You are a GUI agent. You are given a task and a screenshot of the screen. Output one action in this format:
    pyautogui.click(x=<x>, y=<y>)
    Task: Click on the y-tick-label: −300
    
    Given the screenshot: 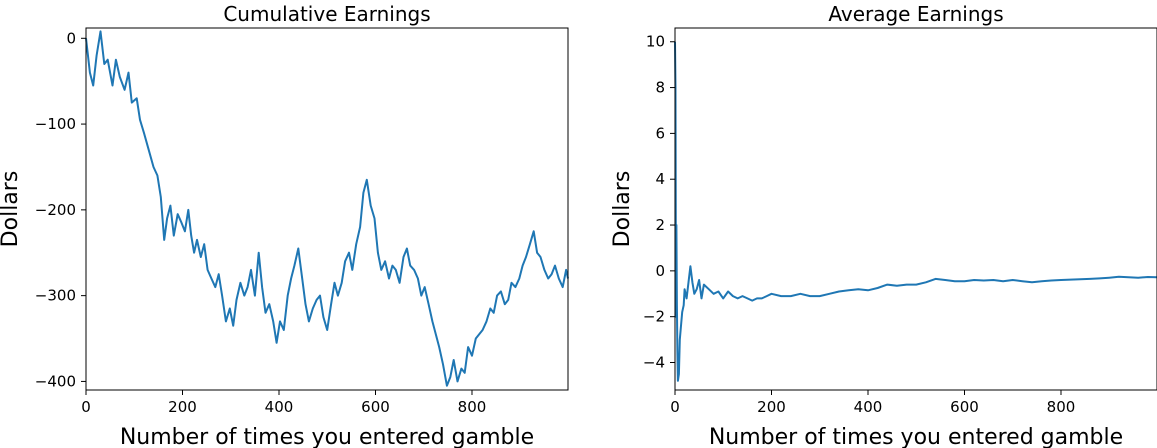 What is the action you would take?
    pyautogui.click(x=55, y=296)
    